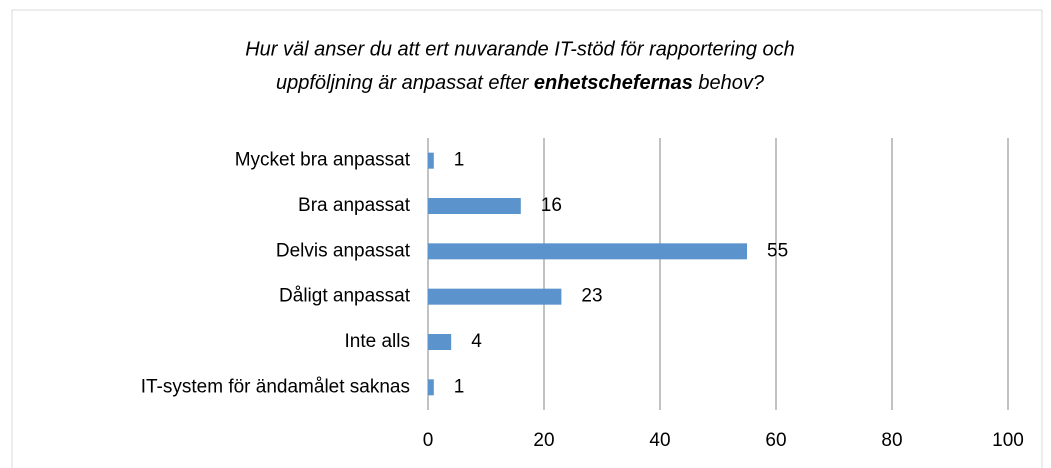 Image resolution: width=1051 pixels, height=468 pixels. Describe the element at coordinates (777, 250) in the screenshot. I see `data-label: 55` at that location.